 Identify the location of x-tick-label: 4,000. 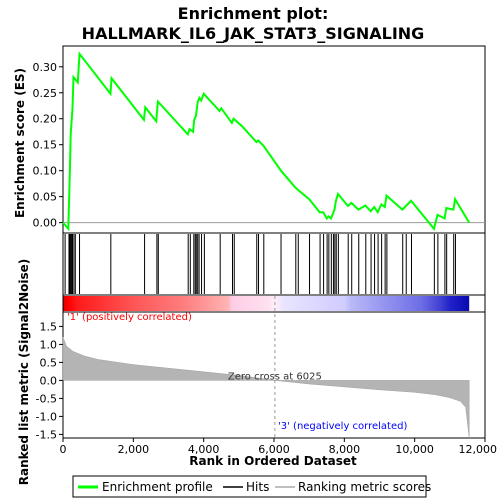
(204, 449).